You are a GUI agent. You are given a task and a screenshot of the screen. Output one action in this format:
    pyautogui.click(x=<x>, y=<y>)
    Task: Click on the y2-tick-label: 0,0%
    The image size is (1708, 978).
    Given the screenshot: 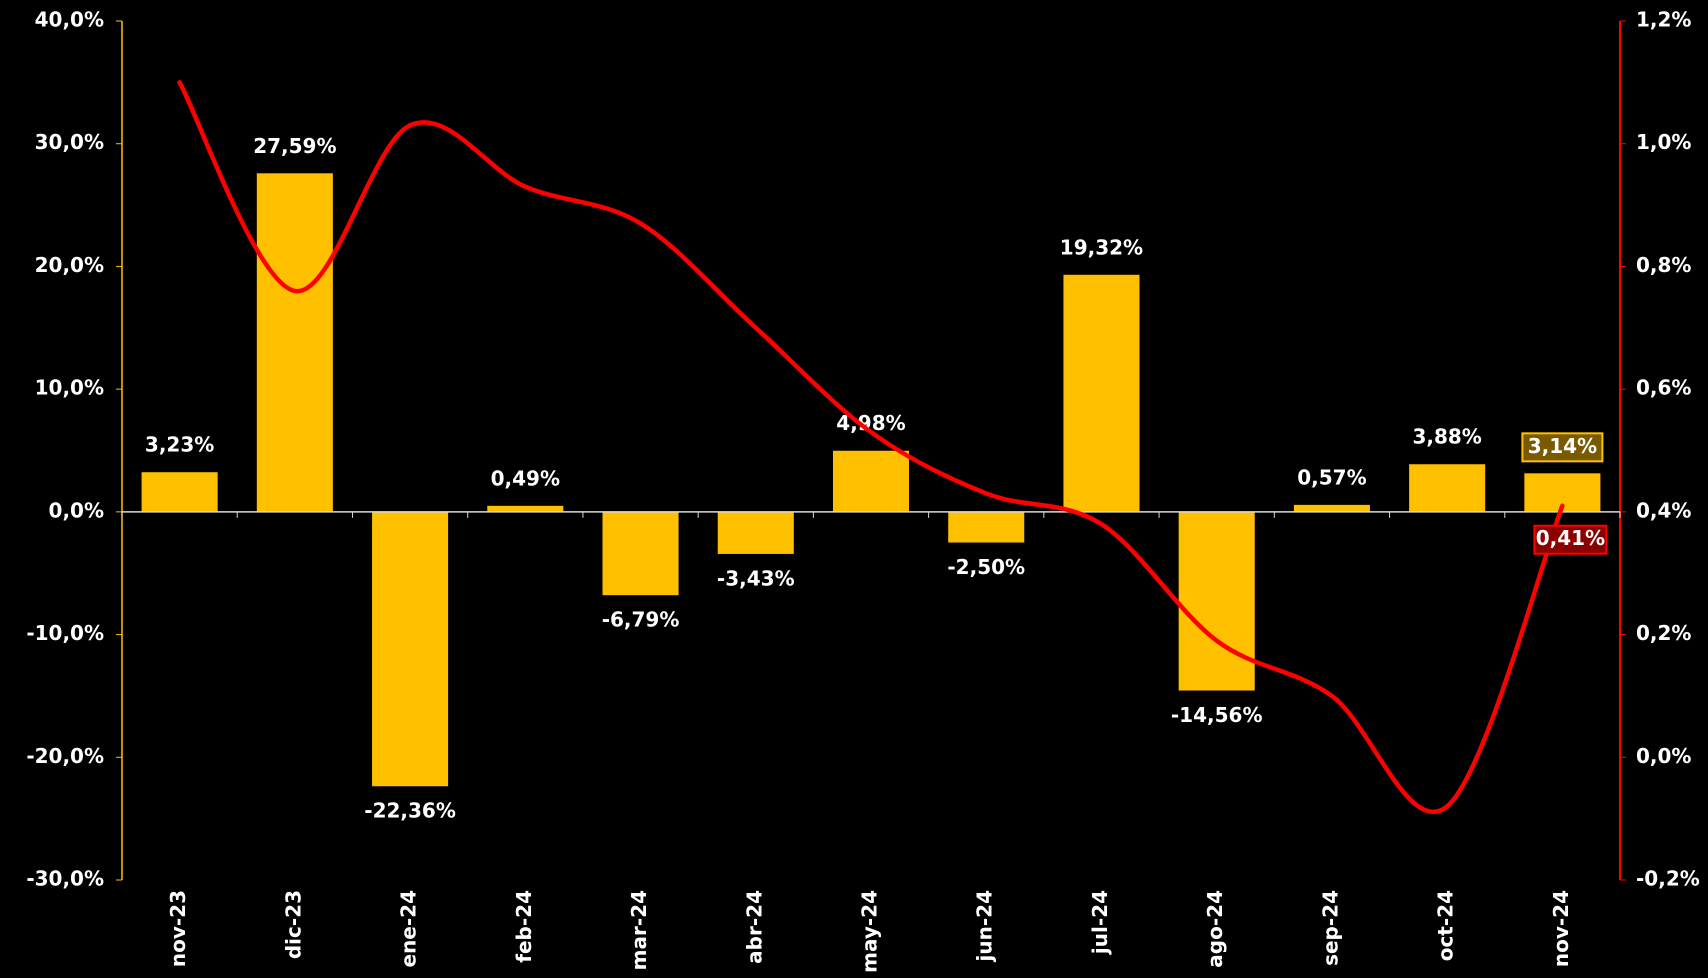 What is the action you would take?
    pyautogui.click(x=1663, y=756)
    